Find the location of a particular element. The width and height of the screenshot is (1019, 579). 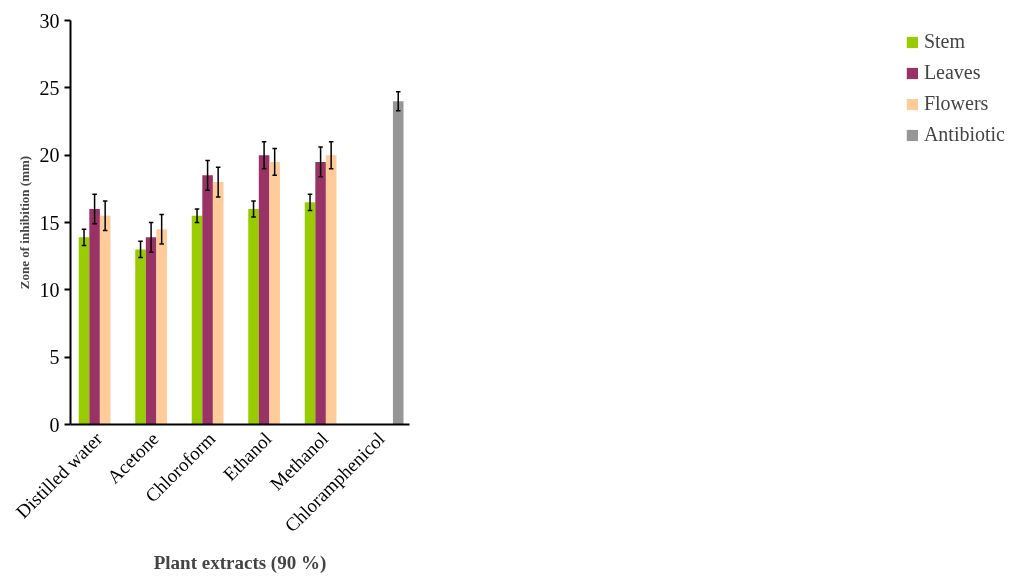

y-tick-label: 20 is located at coordinates (49, 155).